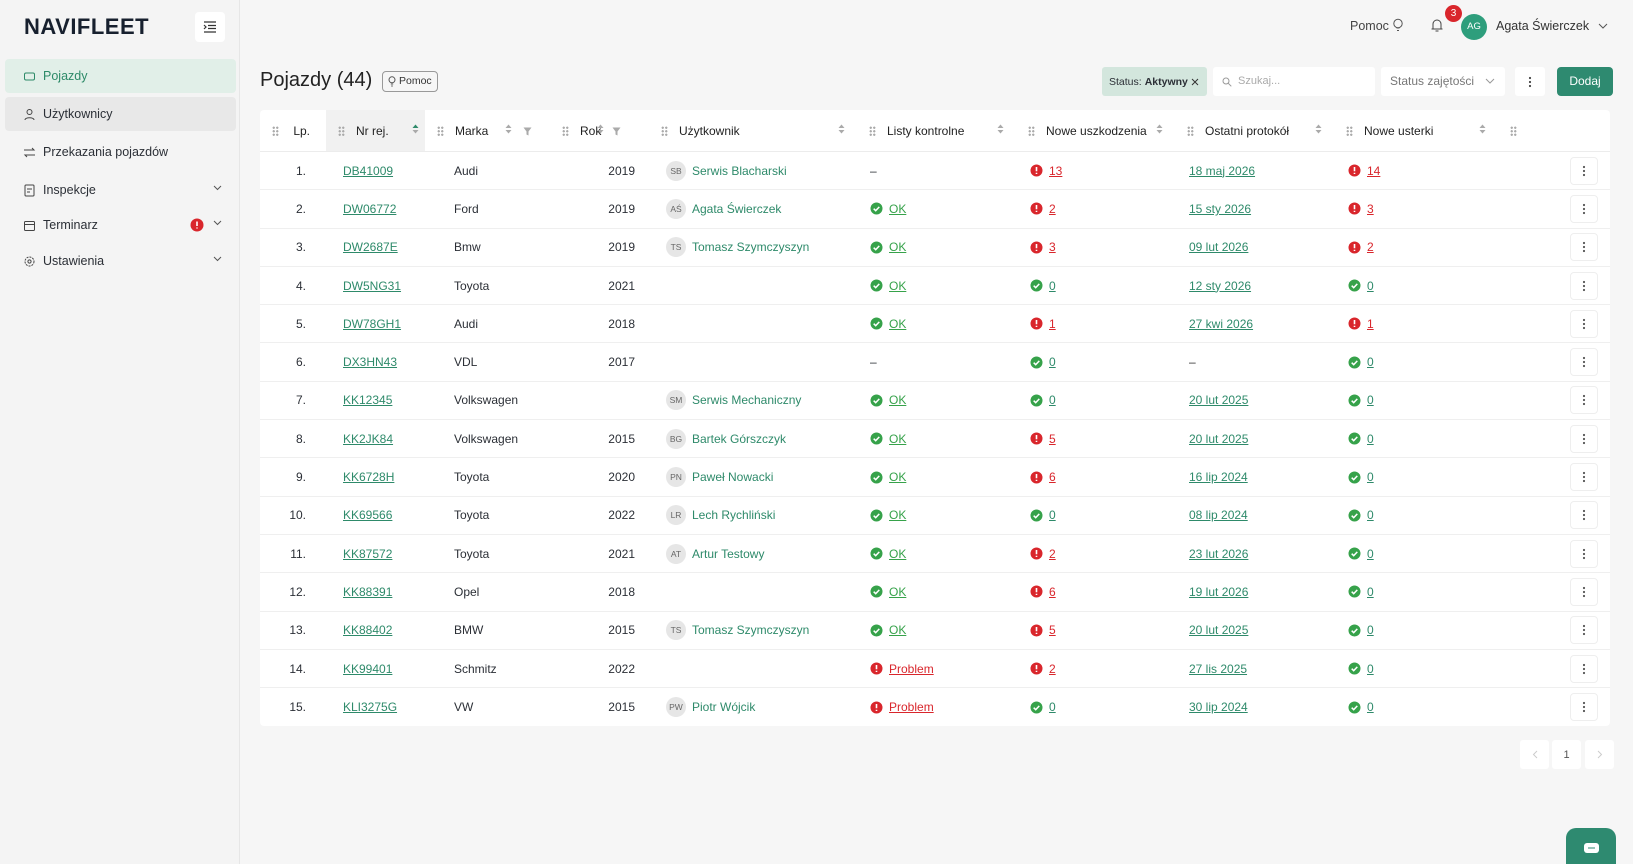 Image resolution: width=1633 pixels, height=864 pixels. Describe the element at coordinates (1218, 515) in the screenshot. I see `protocol-date: 08 lip 2024` at that location.